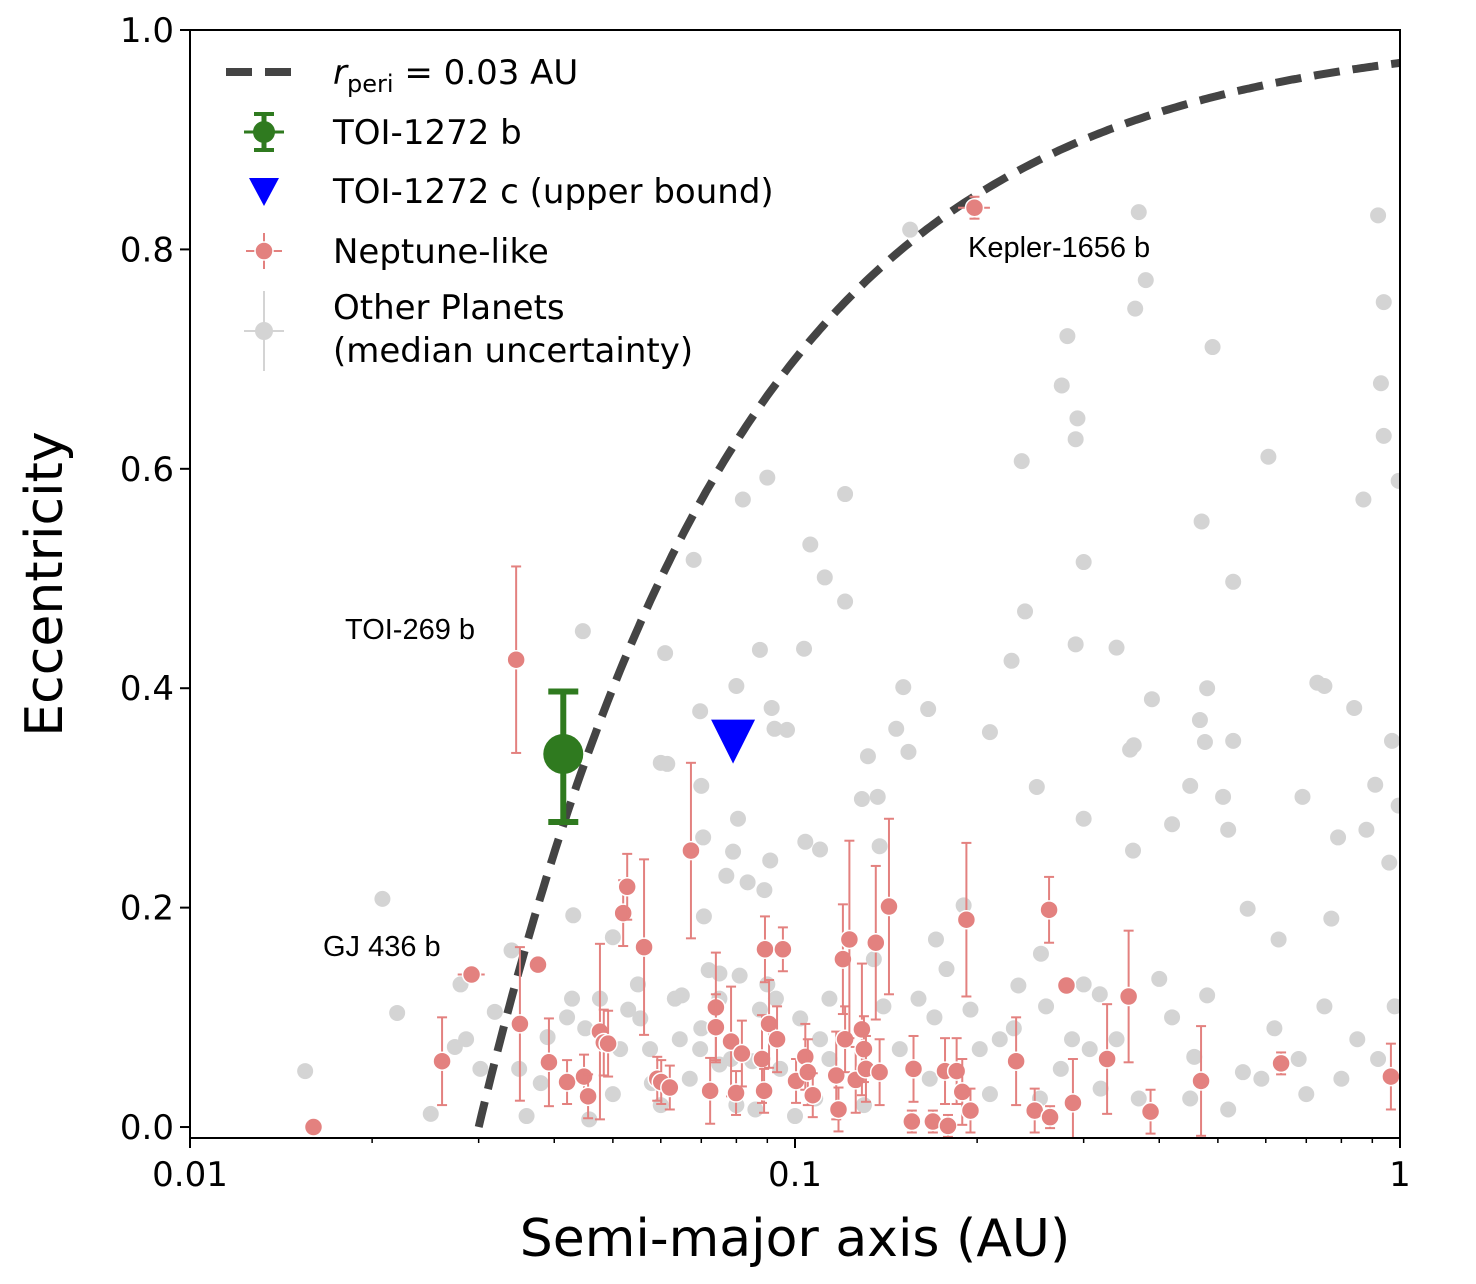 The image size is (1476, 1284). Describe the element at coordinates (795, 1175) in the screenshot. I see `x-tick-label: 0.1` at that location.